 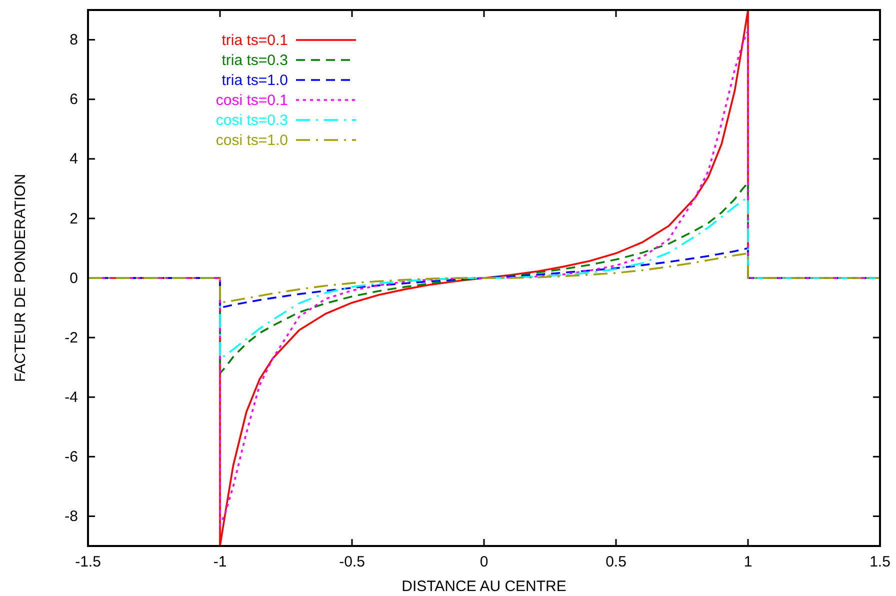 What do you see at coordinates (20, 278) in the screenshot?
I see `y-axis-title: FACTEUR DE PONDERATION` at bounding box center [20, 278].